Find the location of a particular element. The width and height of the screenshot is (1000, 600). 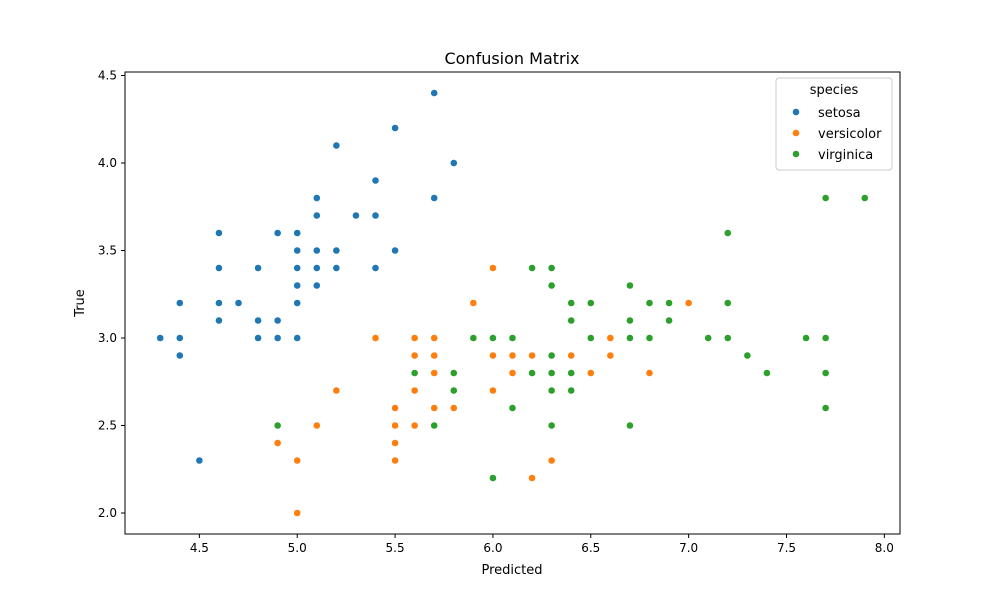

legend-label-virginica: virginica is located at coordinates (845, 155).